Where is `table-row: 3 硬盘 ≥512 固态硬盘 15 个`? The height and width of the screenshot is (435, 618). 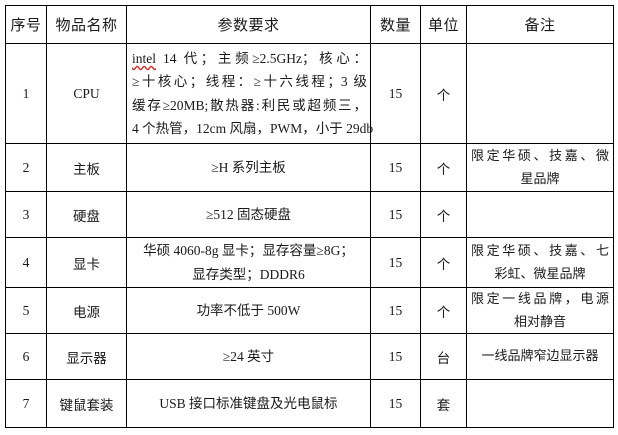 table-row: 3 硬盘 ≥512 固态硬盘 15 个 is located at coordinates (309, 214).